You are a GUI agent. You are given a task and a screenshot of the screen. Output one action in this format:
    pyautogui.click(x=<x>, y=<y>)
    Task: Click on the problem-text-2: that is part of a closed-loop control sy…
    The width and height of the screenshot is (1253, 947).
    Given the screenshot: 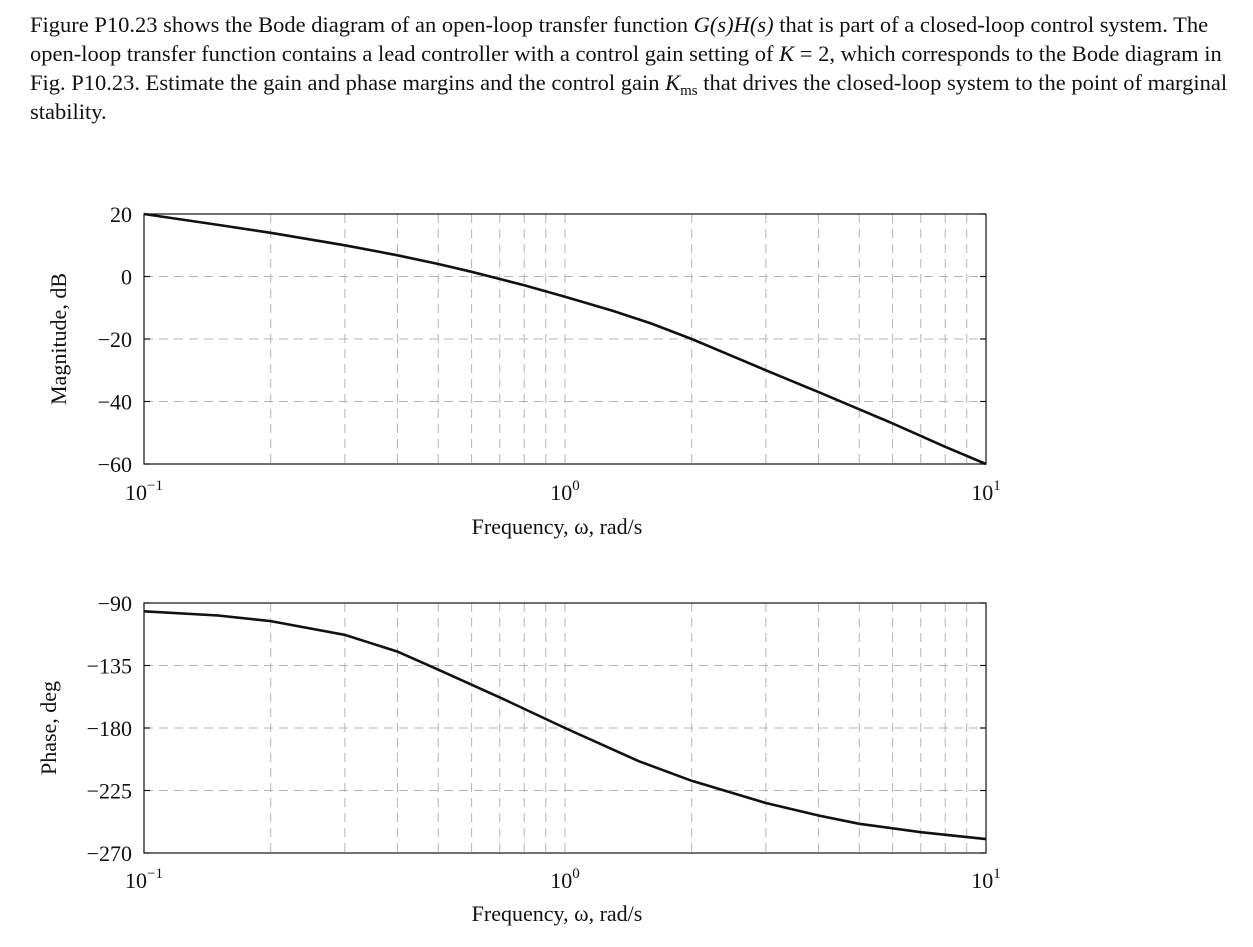 What is the action you would take?
    pyautogui.click(x=619, y=39)
    